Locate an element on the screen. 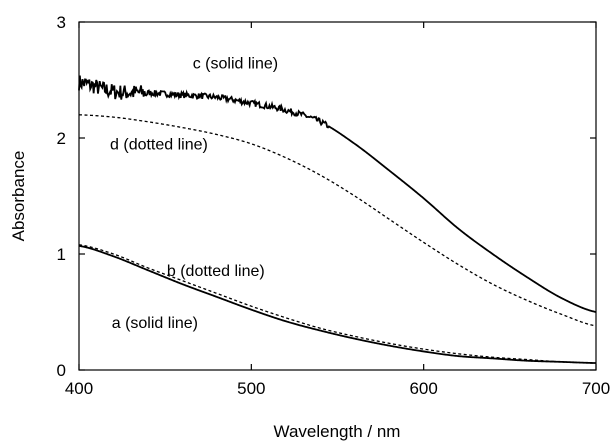 The height and width of the screenshot is (442, 613). x-tick-label: 600 is located at coordinates (423, 388).